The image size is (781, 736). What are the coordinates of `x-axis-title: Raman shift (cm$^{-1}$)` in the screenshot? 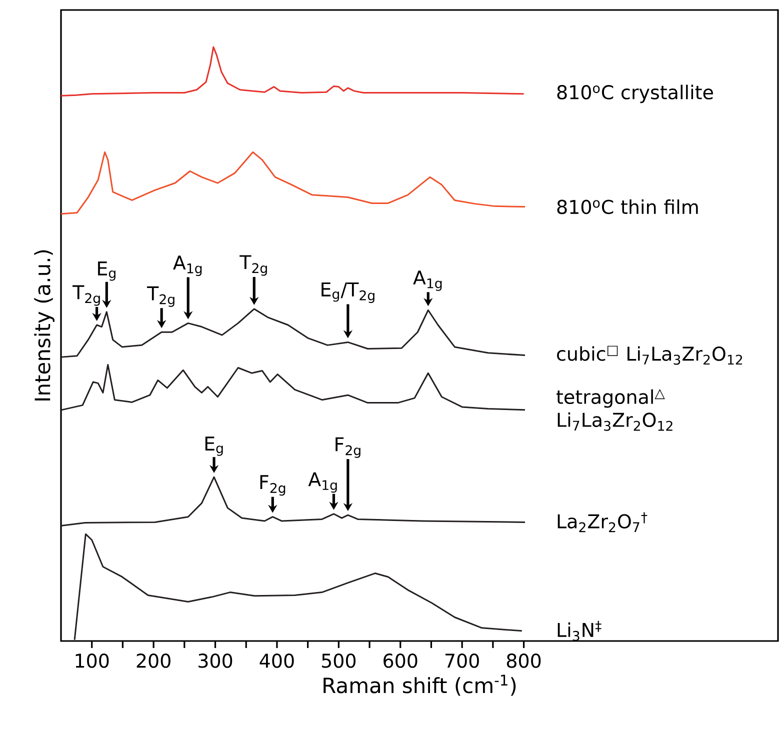 It's located at (420, 685).